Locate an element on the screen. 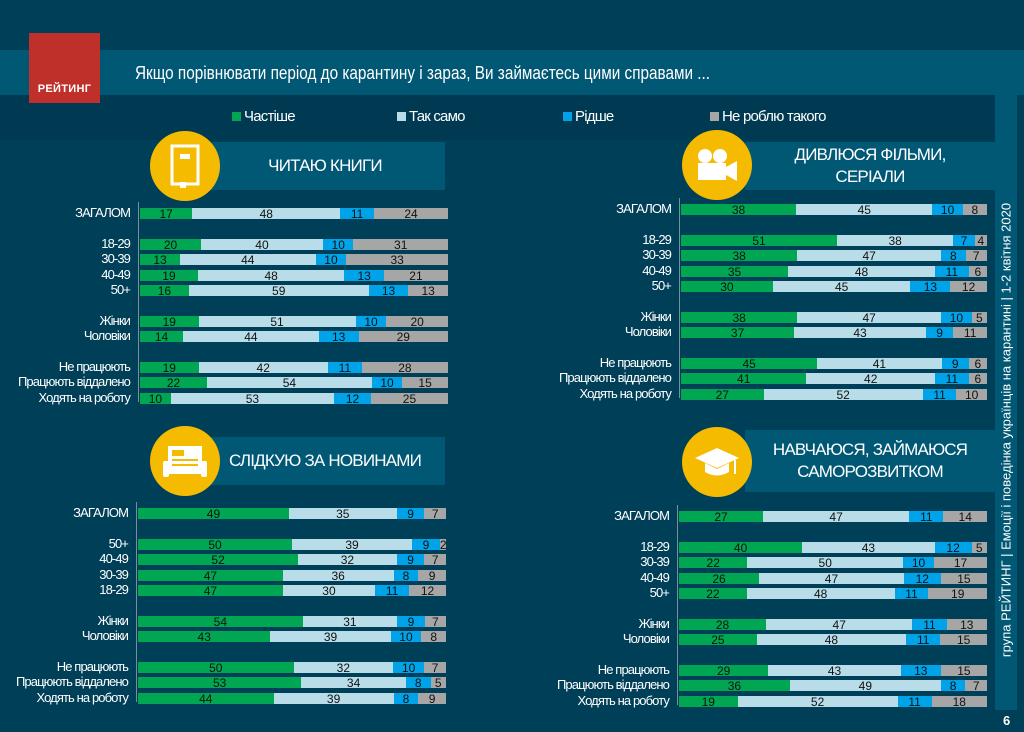  bar-row: Працюють віддалено 53 34 8 5 is located at coordinates (231, 681).